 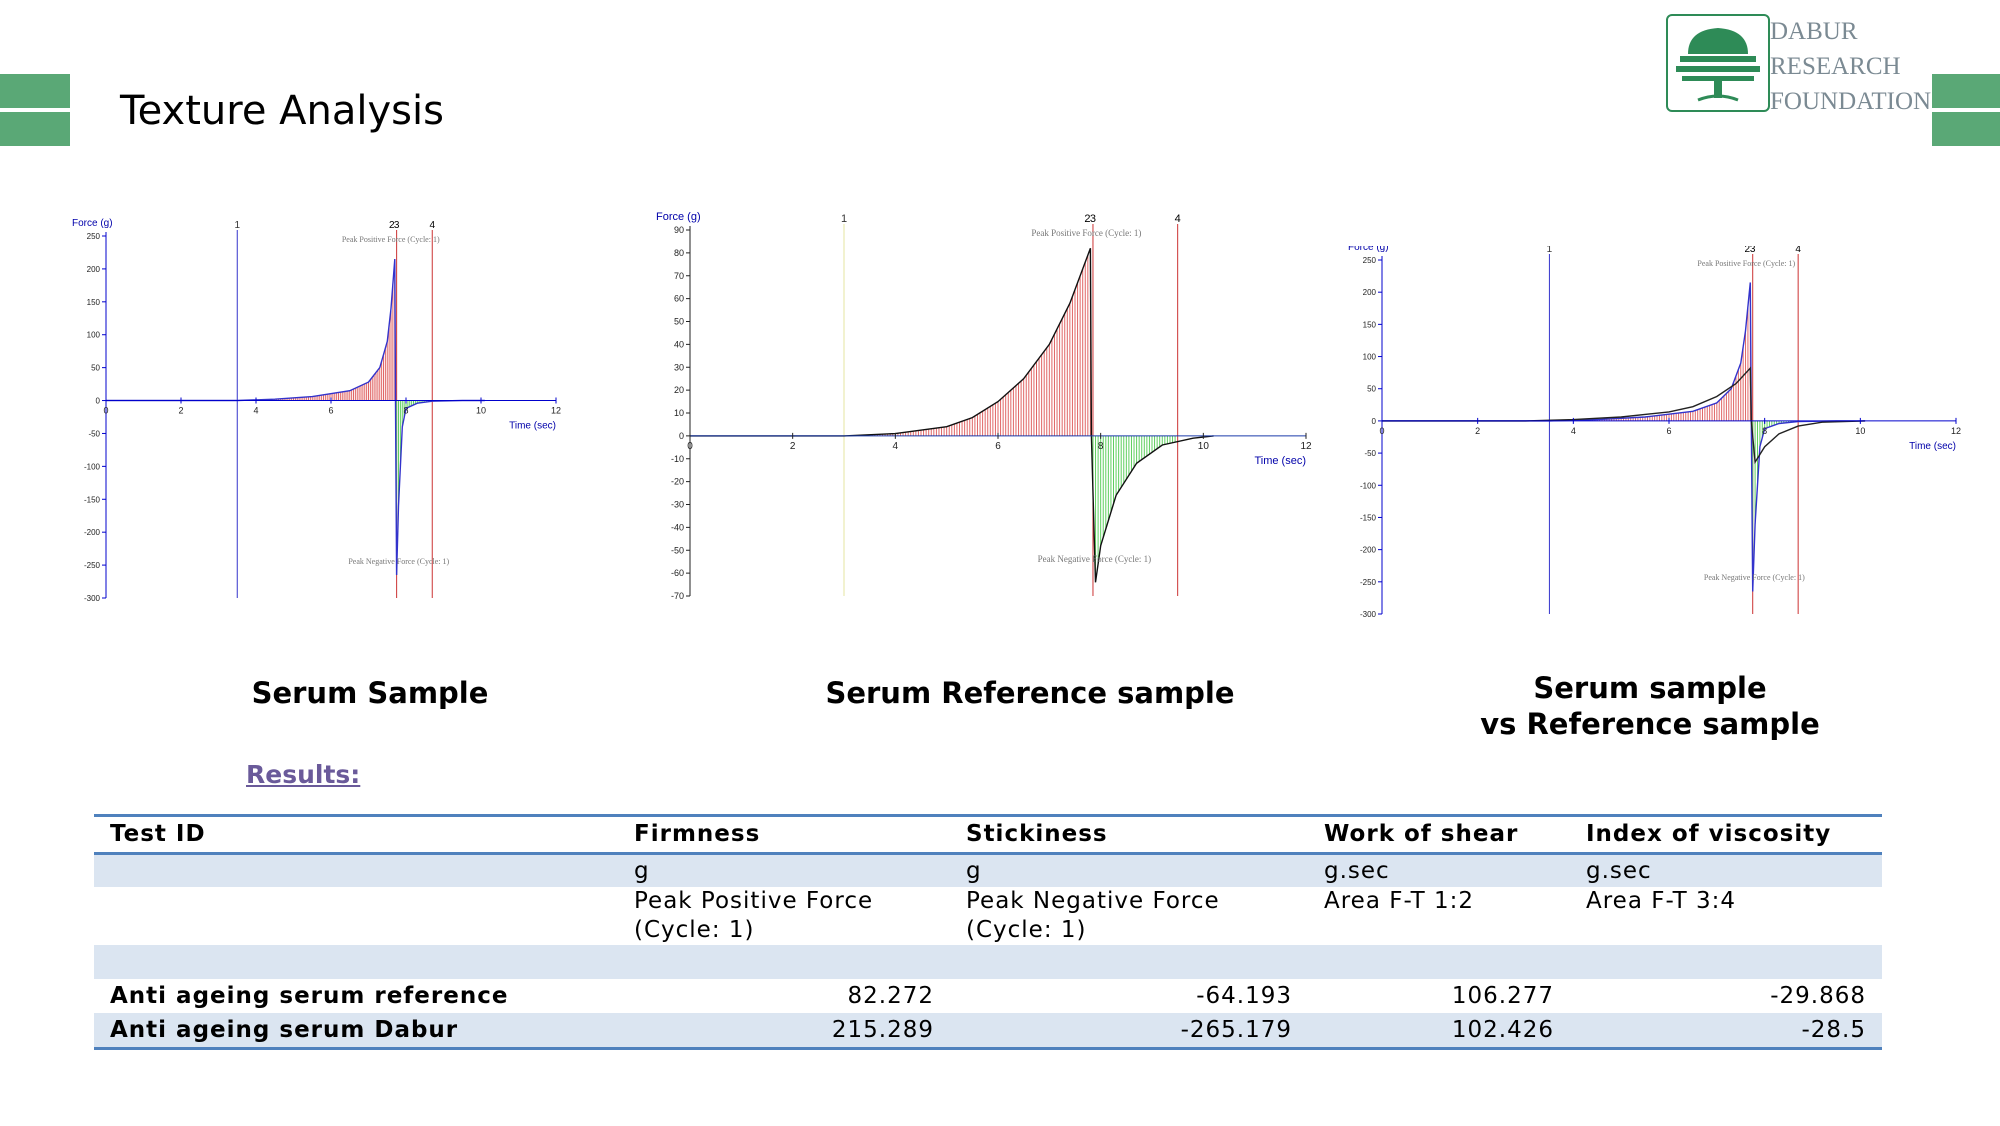 What do you see at coordinates (677, 459) in the screenshot?
I see `y-tick-label: -10` at bounding box center [677, 459].